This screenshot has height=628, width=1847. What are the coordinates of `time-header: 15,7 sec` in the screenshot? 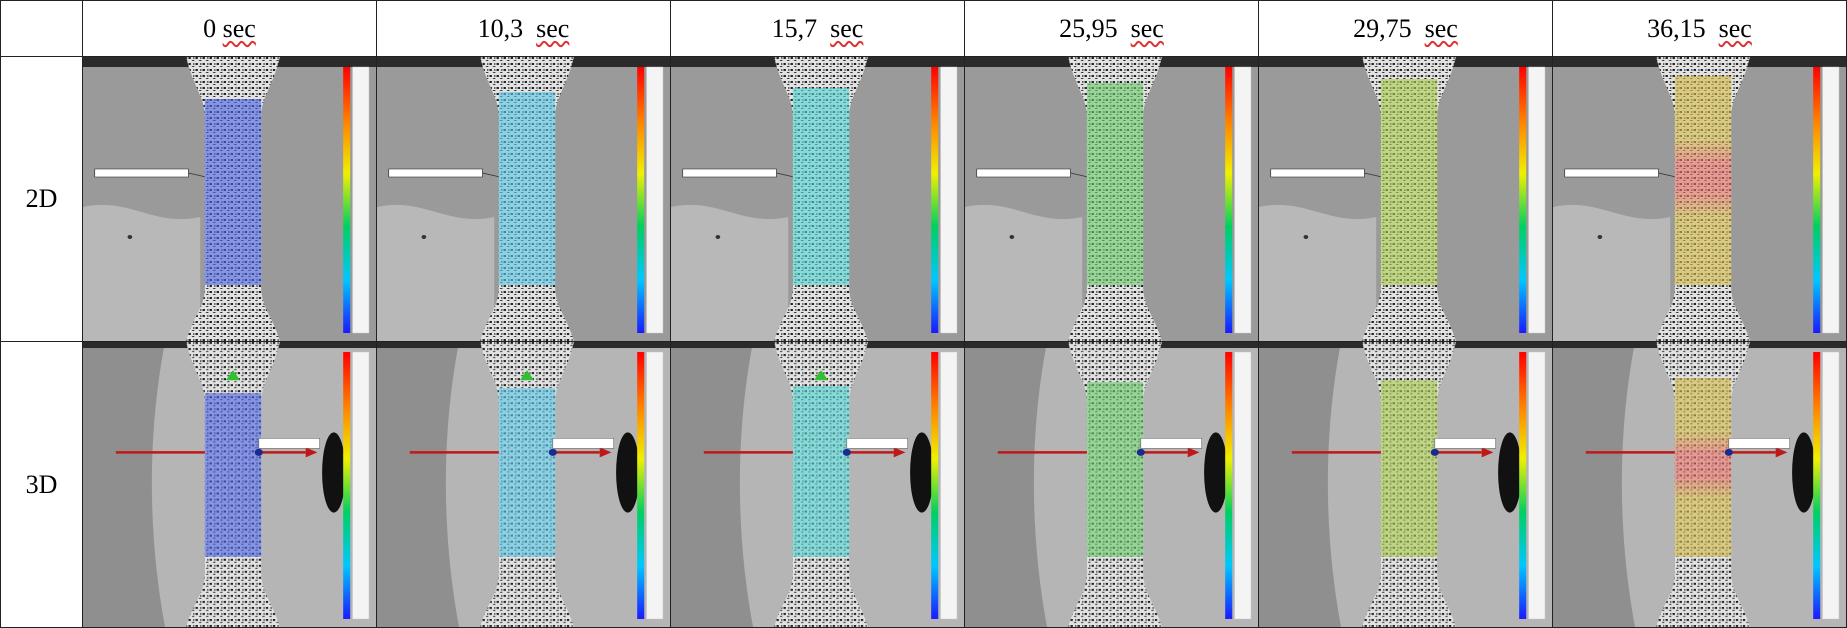 It's located at (817, 28).